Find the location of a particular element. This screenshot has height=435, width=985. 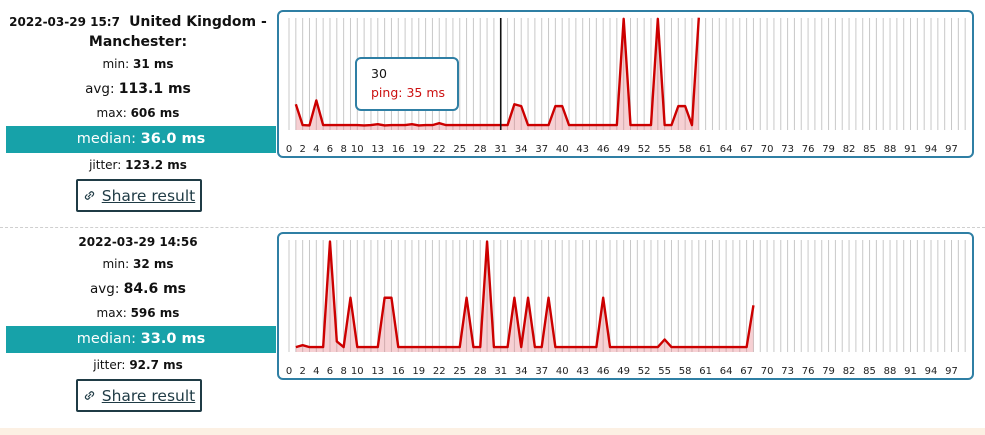

series-area is located at coordinates (497, 74).